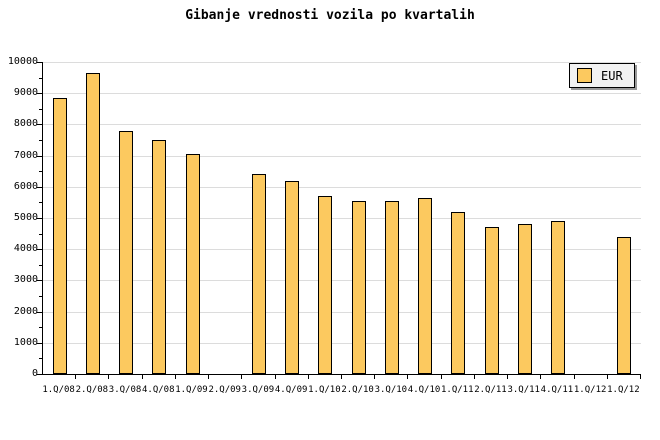 The height and width of the screenshot is (440, 660). Describe the element at coordinates (457, 390) in the screenshot. I see `x-axis-label: 1.Q/11` at that location.